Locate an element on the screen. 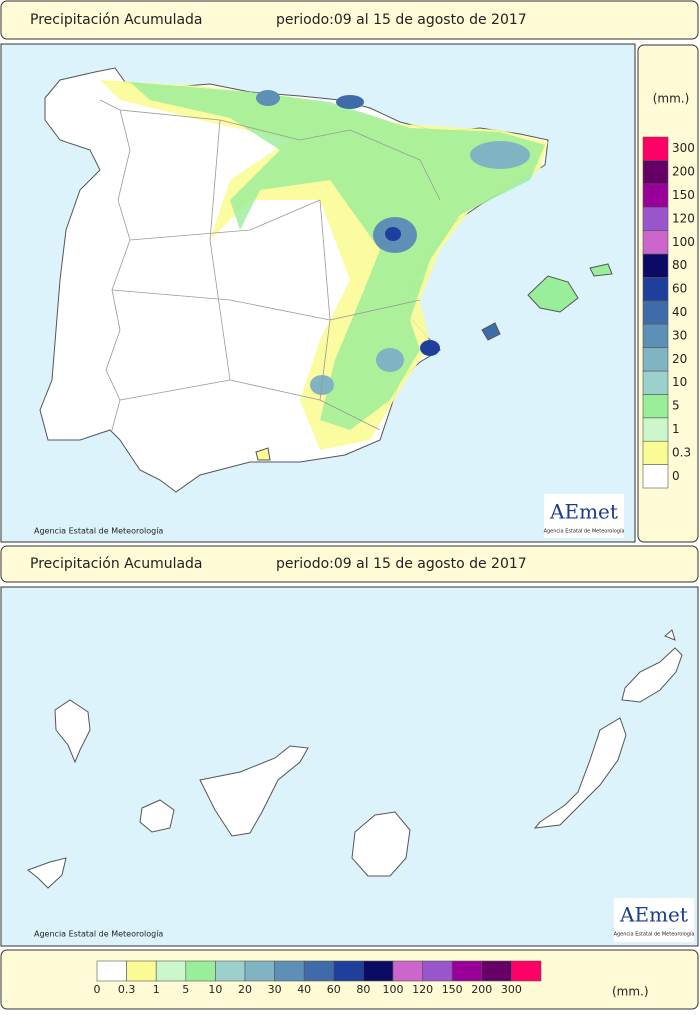 The width and height of the screenshot is (700, 1015). region-borders is located at coordinates (276, 270).